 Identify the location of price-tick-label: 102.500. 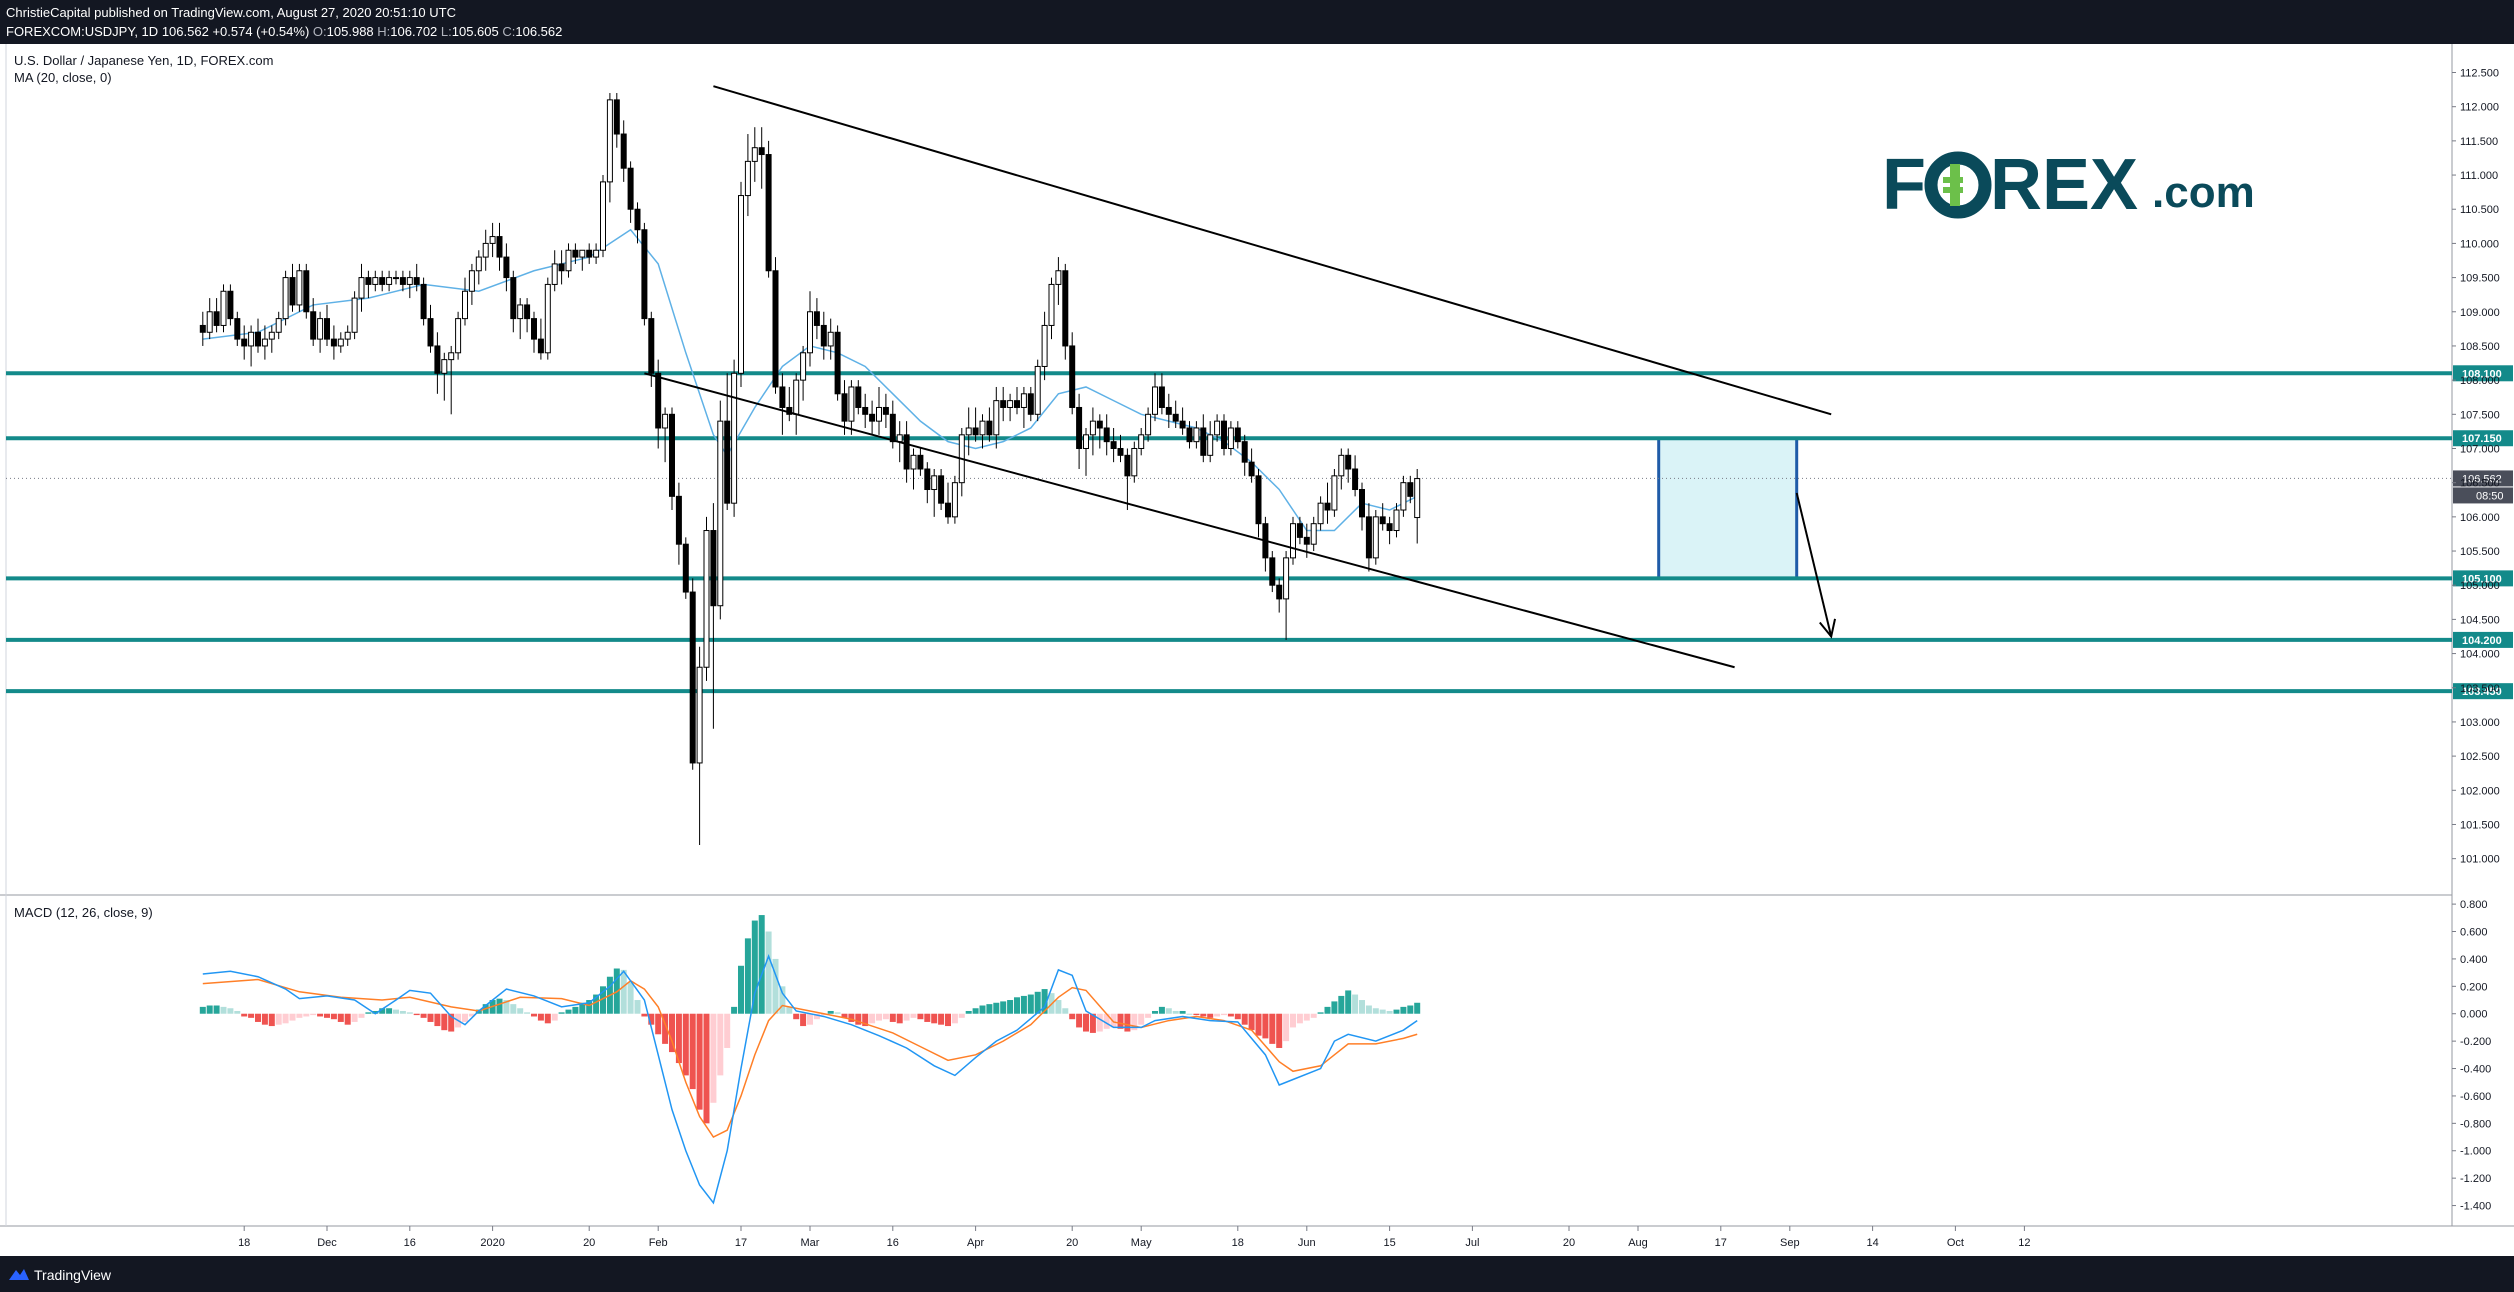
(2480, 757).